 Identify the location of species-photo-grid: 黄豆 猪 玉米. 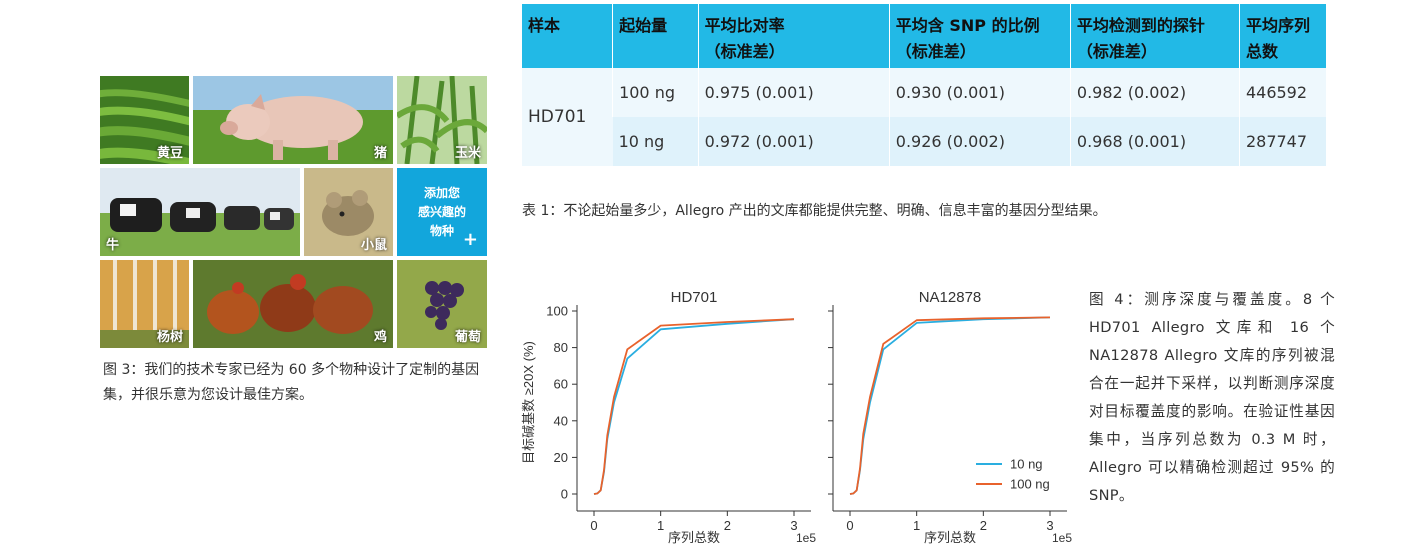
(293, 212).